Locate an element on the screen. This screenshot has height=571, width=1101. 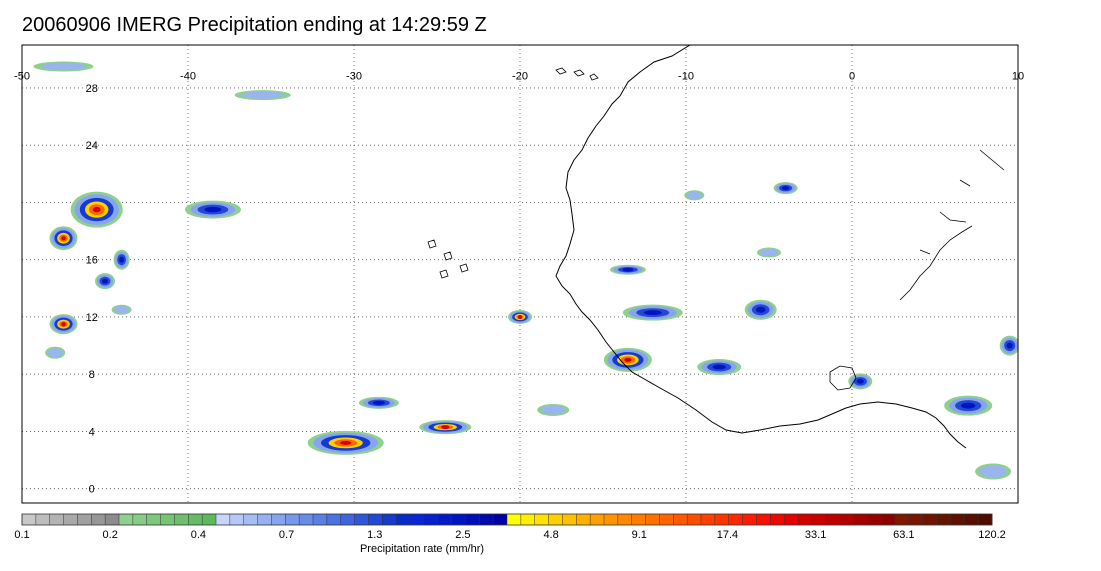
lat-tick-label: 4 is located at coordinates (92, 432).